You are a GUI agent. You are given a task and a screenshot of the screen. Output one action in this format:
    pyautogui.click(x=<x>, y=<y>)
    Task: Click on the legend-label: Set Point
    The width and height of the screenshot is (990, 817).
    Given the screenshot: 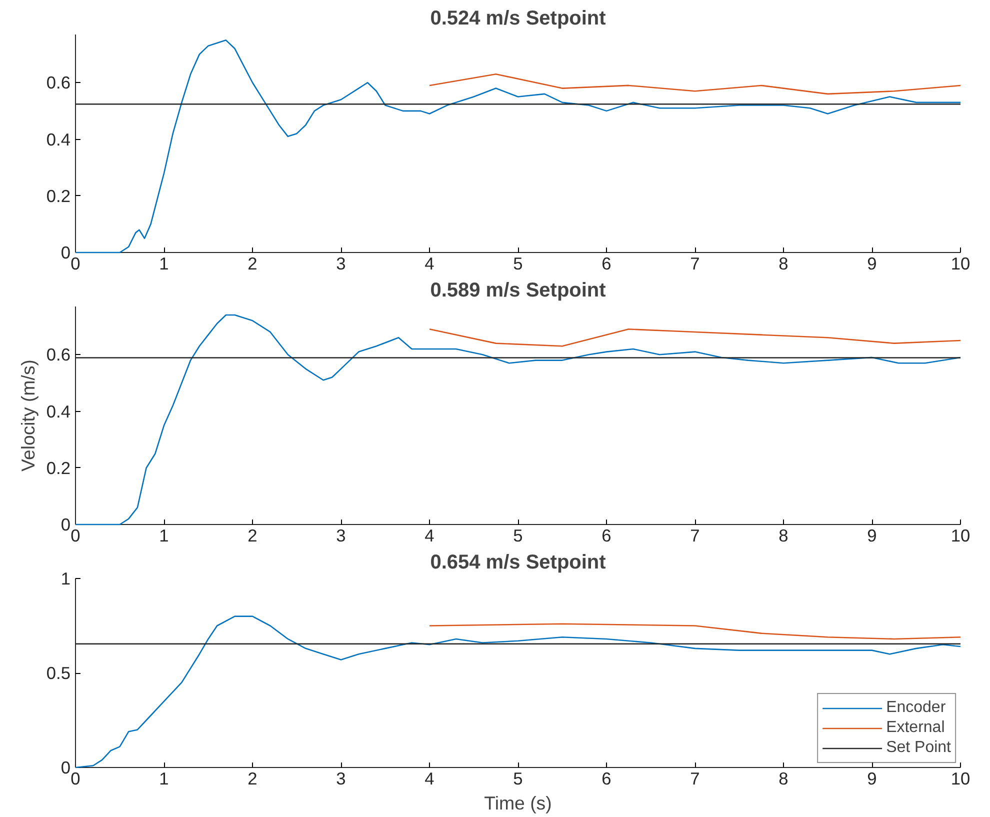 What is the action you would take?
    pyautogui.click(x=918, y=748)
    